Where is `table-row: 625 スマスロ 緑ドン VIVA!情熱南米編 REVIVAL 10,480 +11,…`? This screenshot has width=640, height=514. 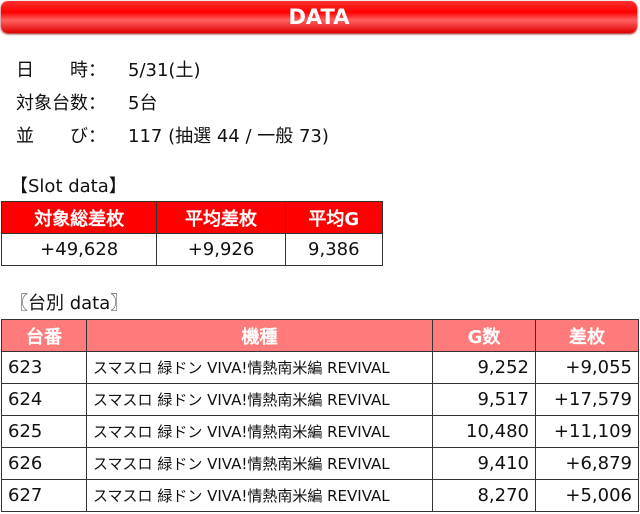
table-row: 625 スマスロ 緑ドン VIVA!情熱南米編 REVIVAL 10,480 +11,… is located at coordinates (320, 431).